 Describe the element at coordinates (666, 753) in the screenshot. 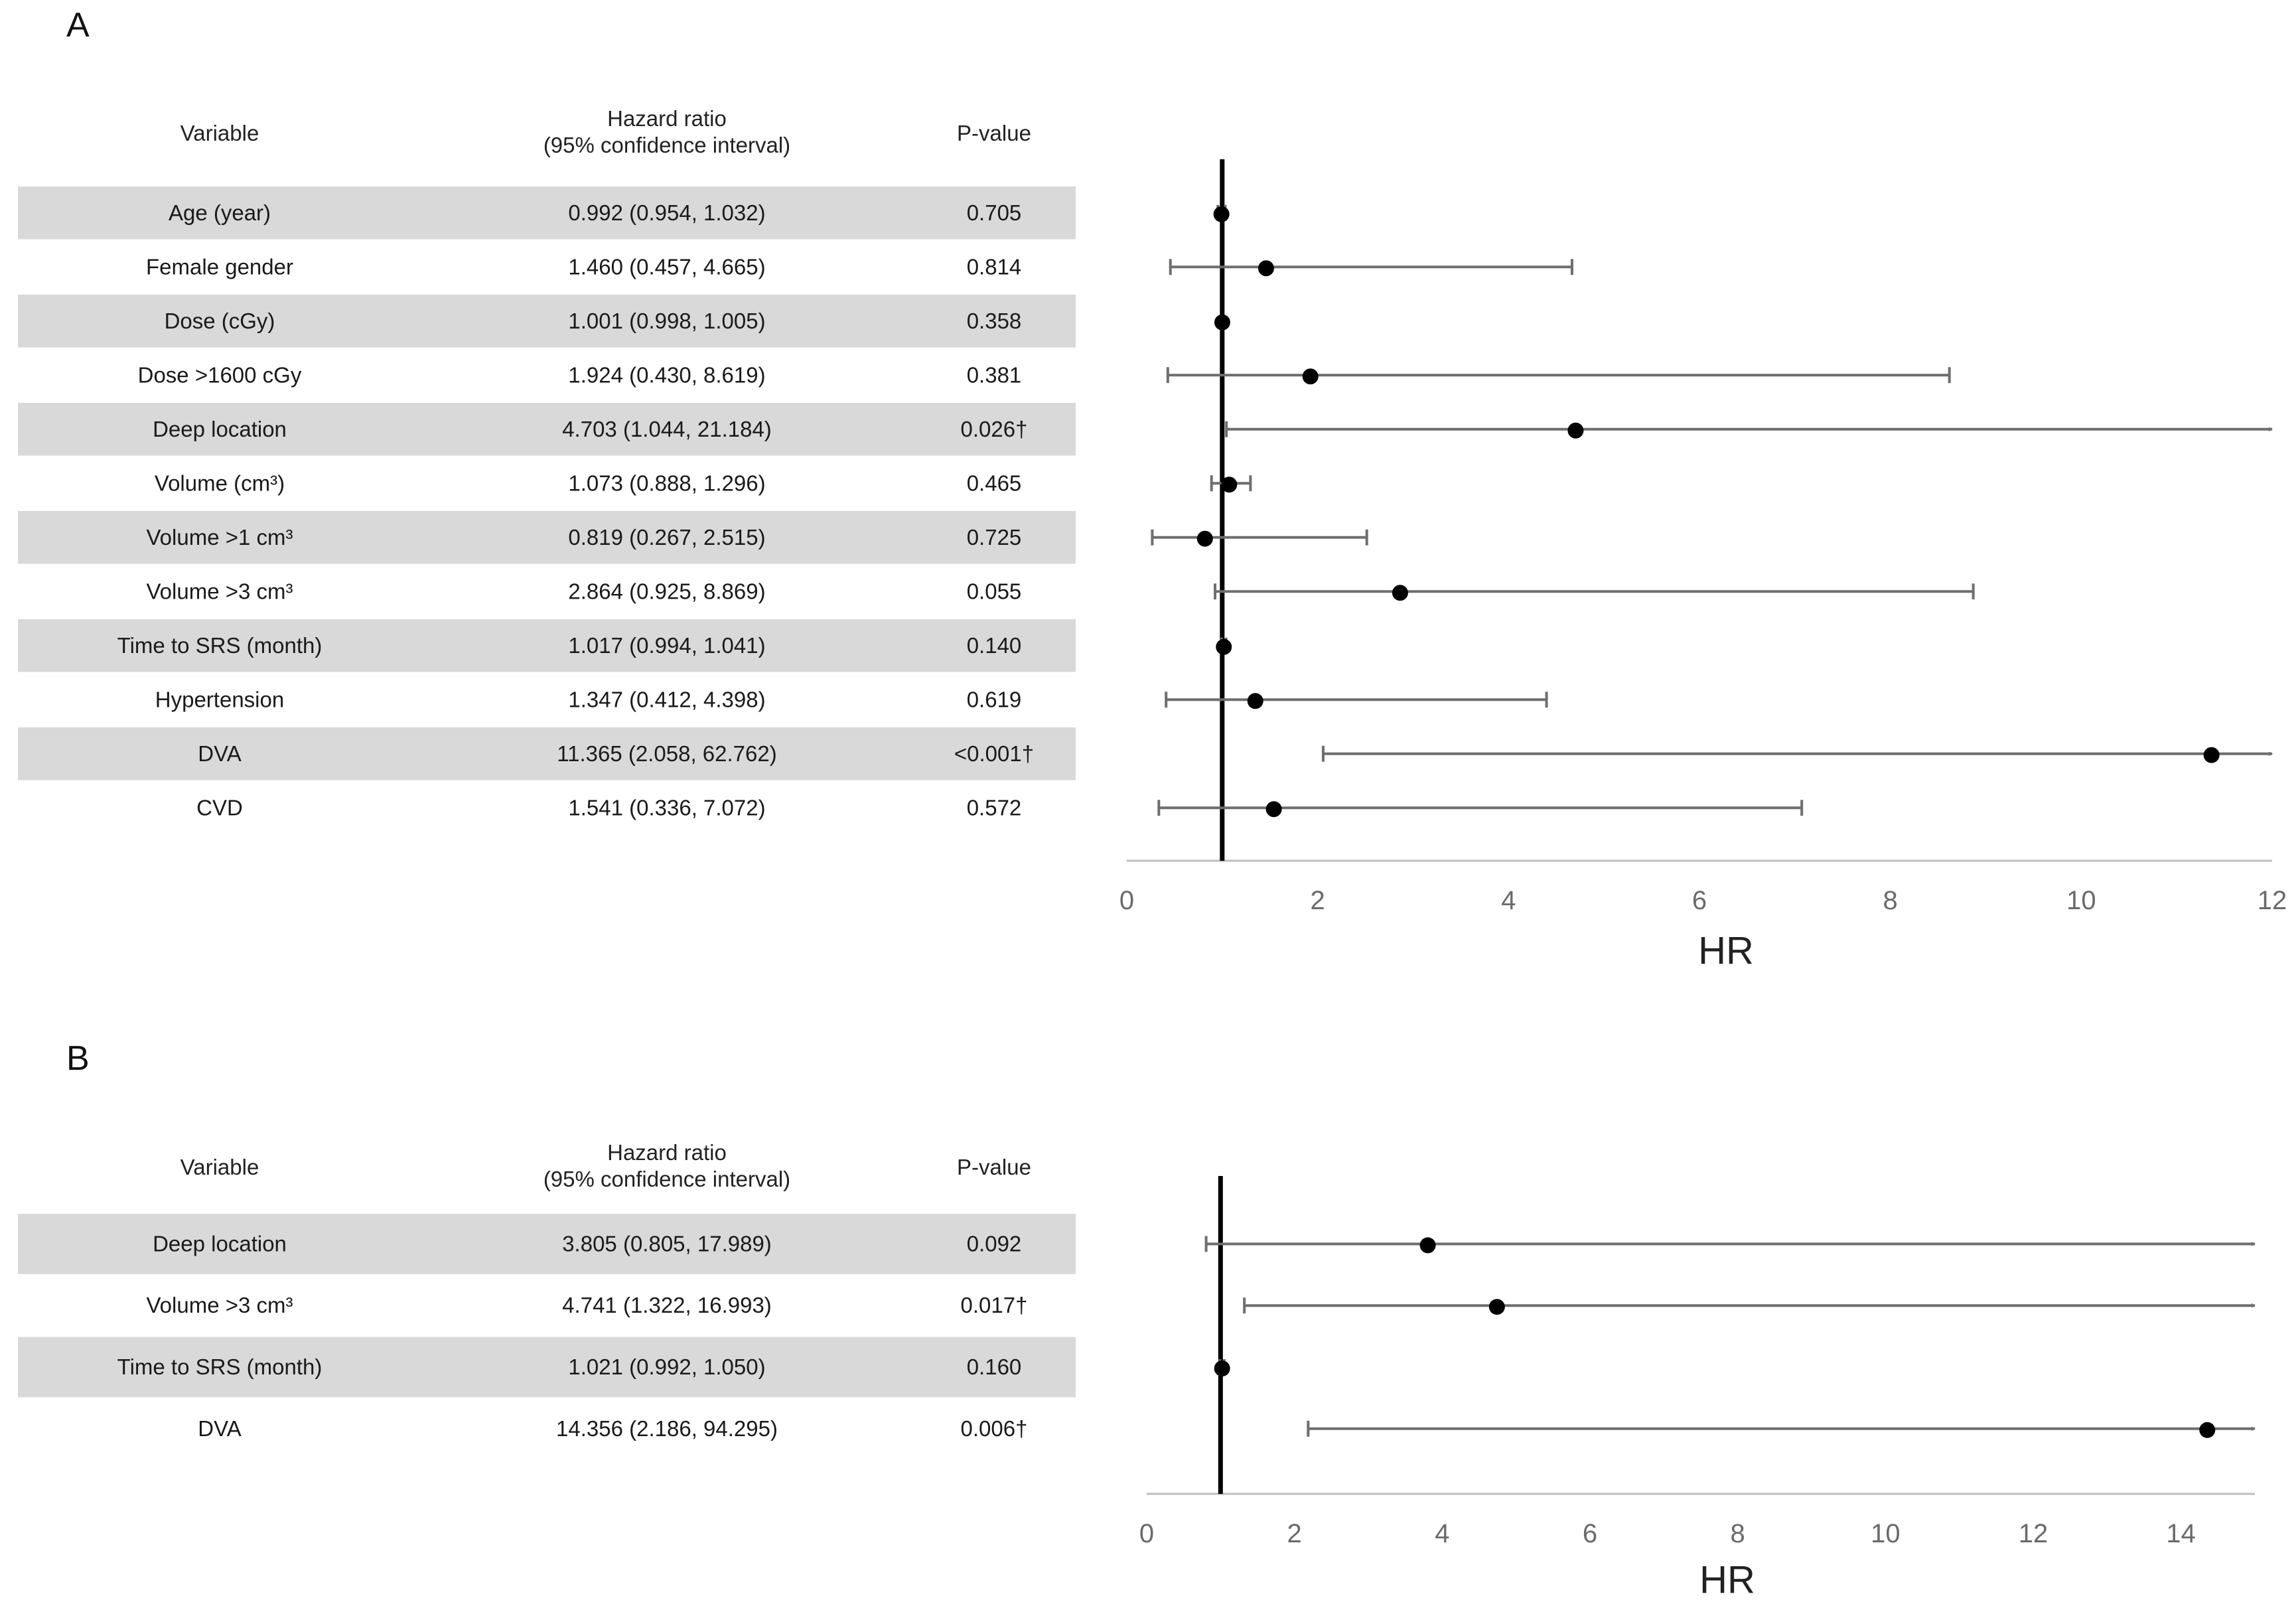

I see `hazard-ratio-cell: 11.365 (2.058, 62.762)` at that location.